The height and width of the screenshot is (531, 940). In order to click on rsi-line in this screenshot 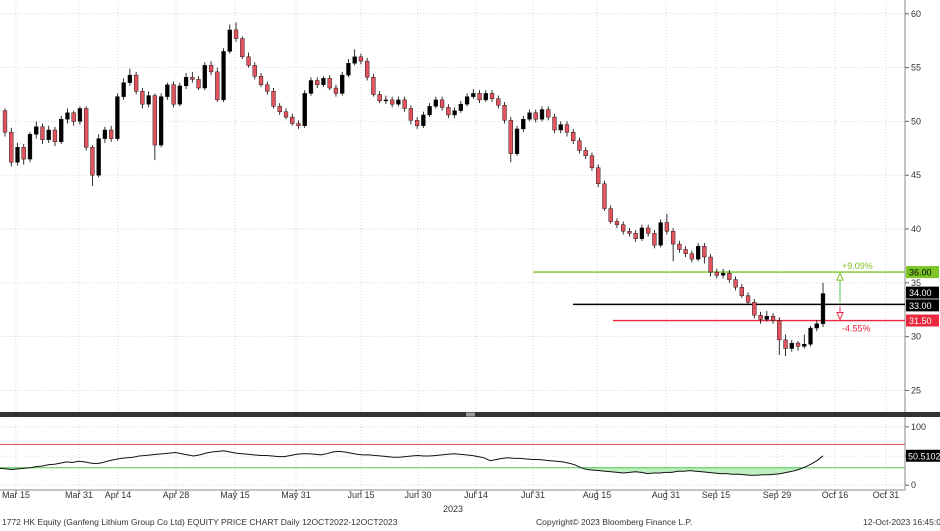, I will do `click(412, 463)`.